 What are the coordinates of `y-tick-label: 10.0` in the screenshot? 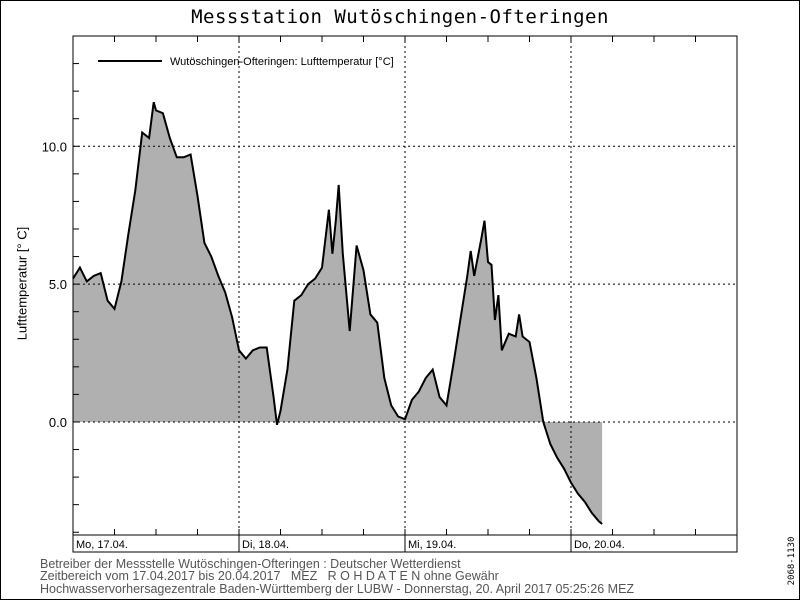 It's located at (54, 146).